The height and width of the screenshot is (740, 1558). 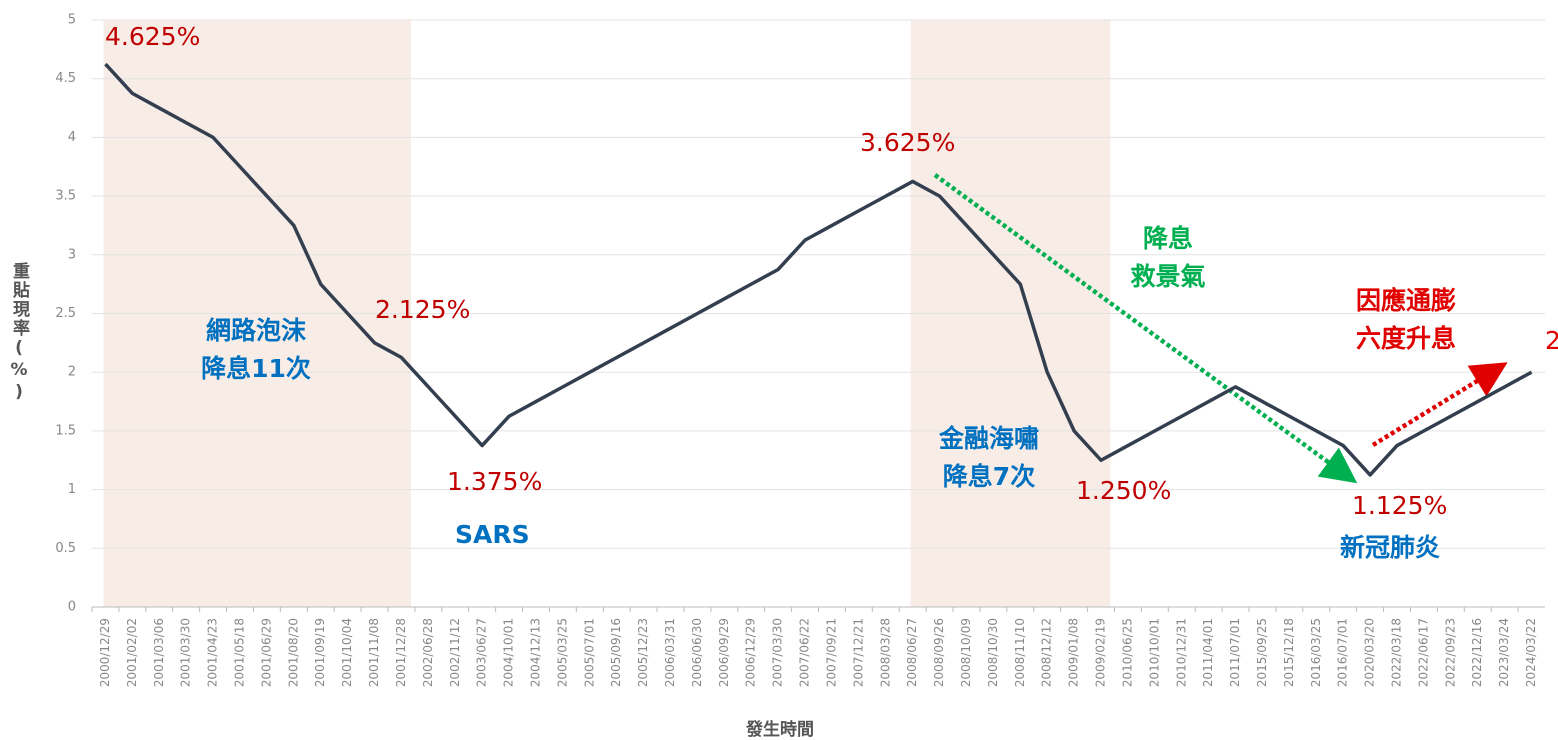 What do you see at coordinates (1167, 276) in the screenshot?
I see `annotation: 救景氣` at bounding box center [1167, 276].